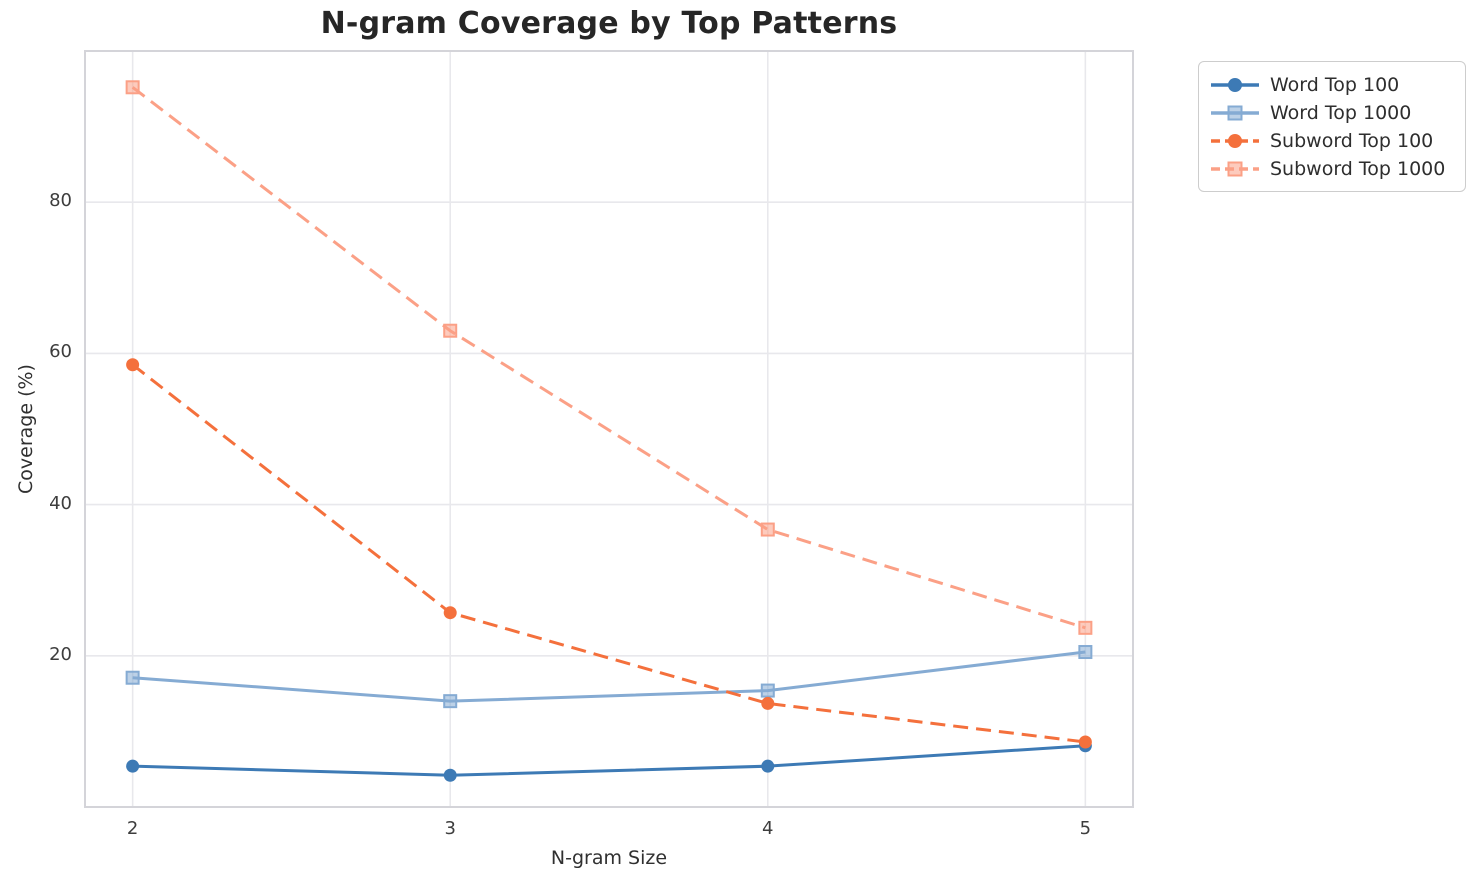 The height and width of the screenshot is (885, 1479). I want to click on y-tick-label: 60, so click(60, 352).